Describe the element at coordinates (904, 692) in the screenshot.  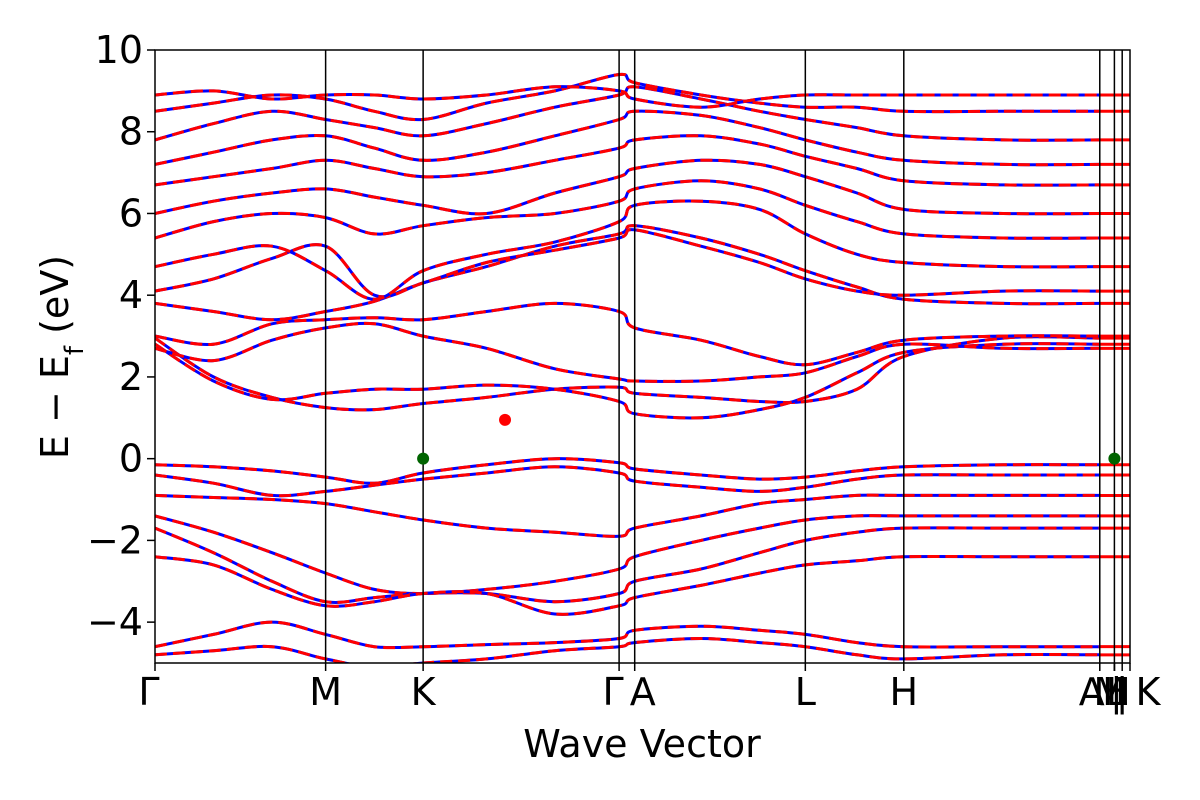
I see `x-tick-label-6: H` at that location.